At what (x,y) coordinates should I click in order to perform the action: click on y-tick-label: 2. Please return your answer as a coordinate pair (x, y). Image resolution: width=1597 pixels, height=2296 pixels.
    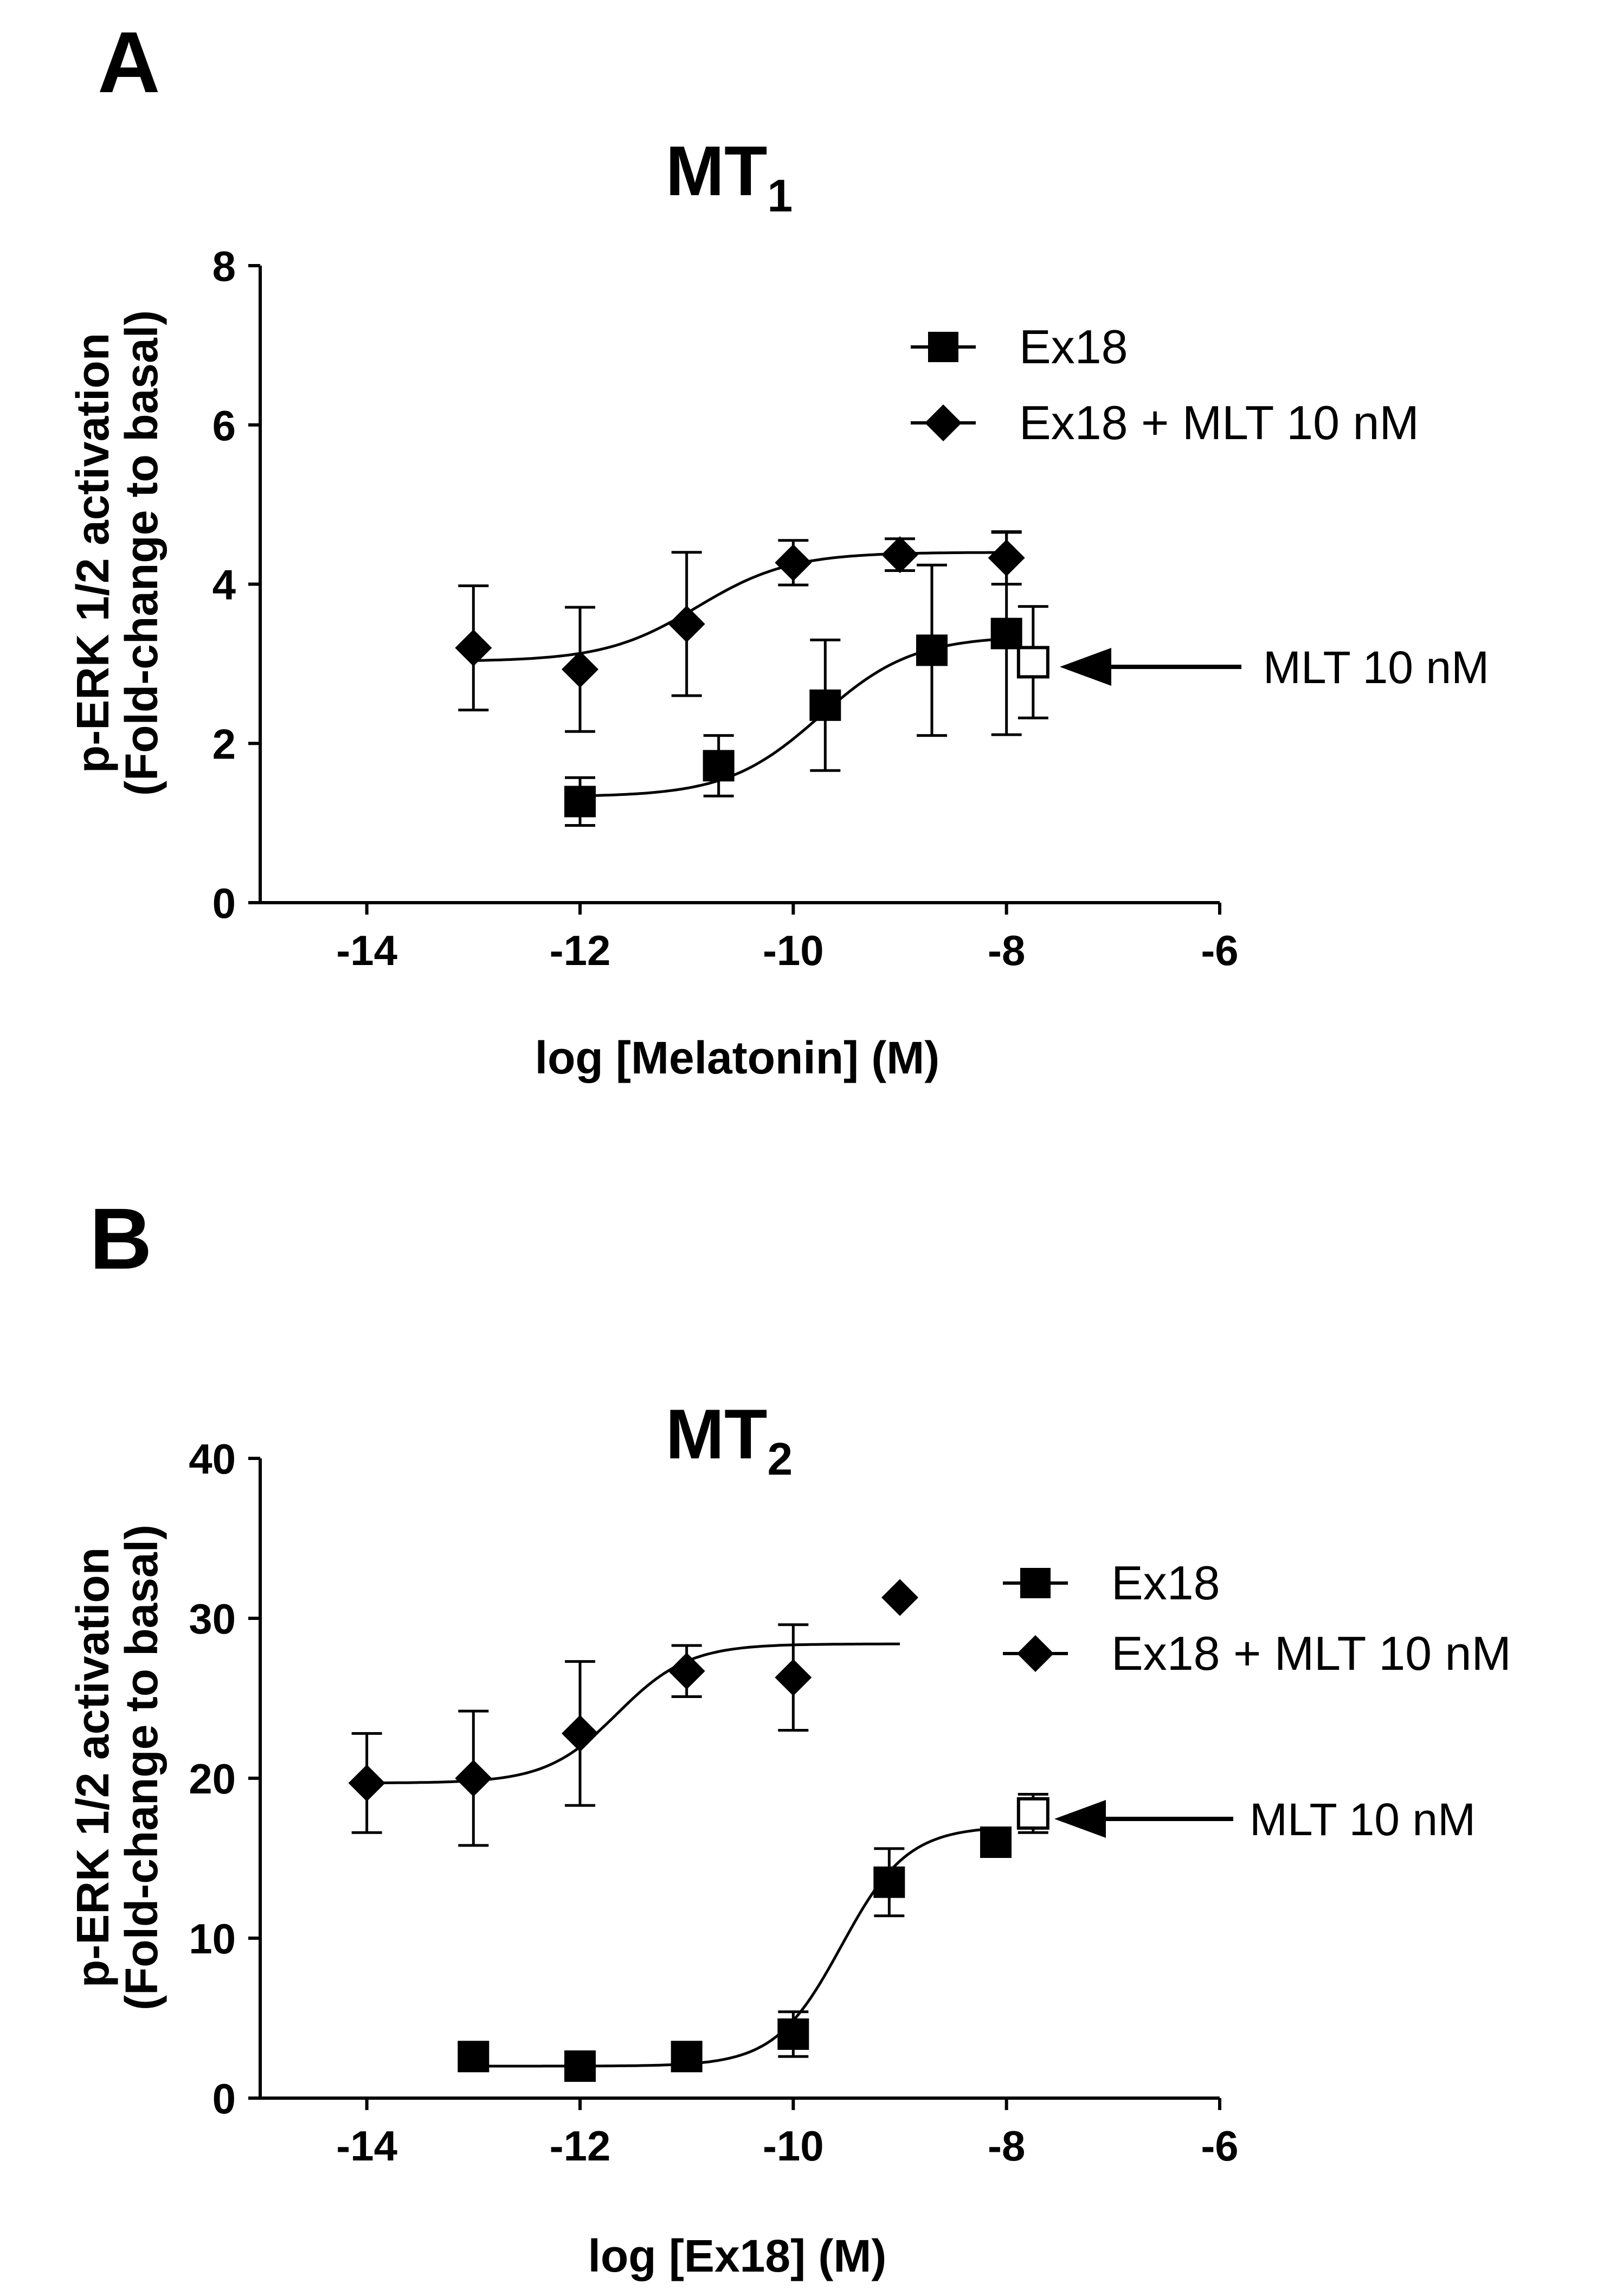
    Looking at the image, I should click on (224, 744).